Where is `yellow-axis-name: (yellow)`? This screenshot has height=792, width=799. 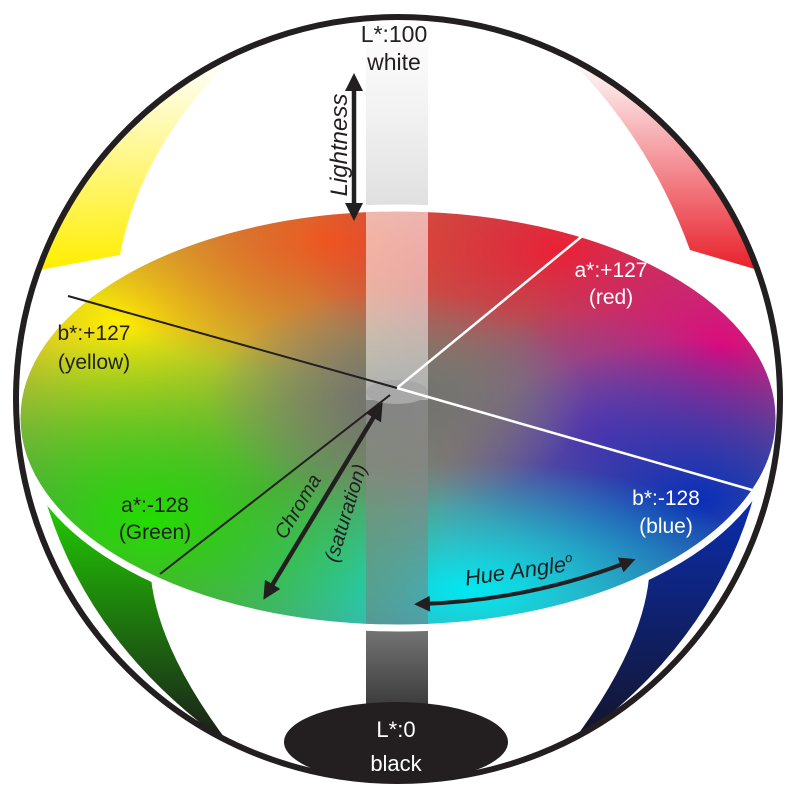
yellow-axis-name: (yellow) is located at coordinates (94, 362).